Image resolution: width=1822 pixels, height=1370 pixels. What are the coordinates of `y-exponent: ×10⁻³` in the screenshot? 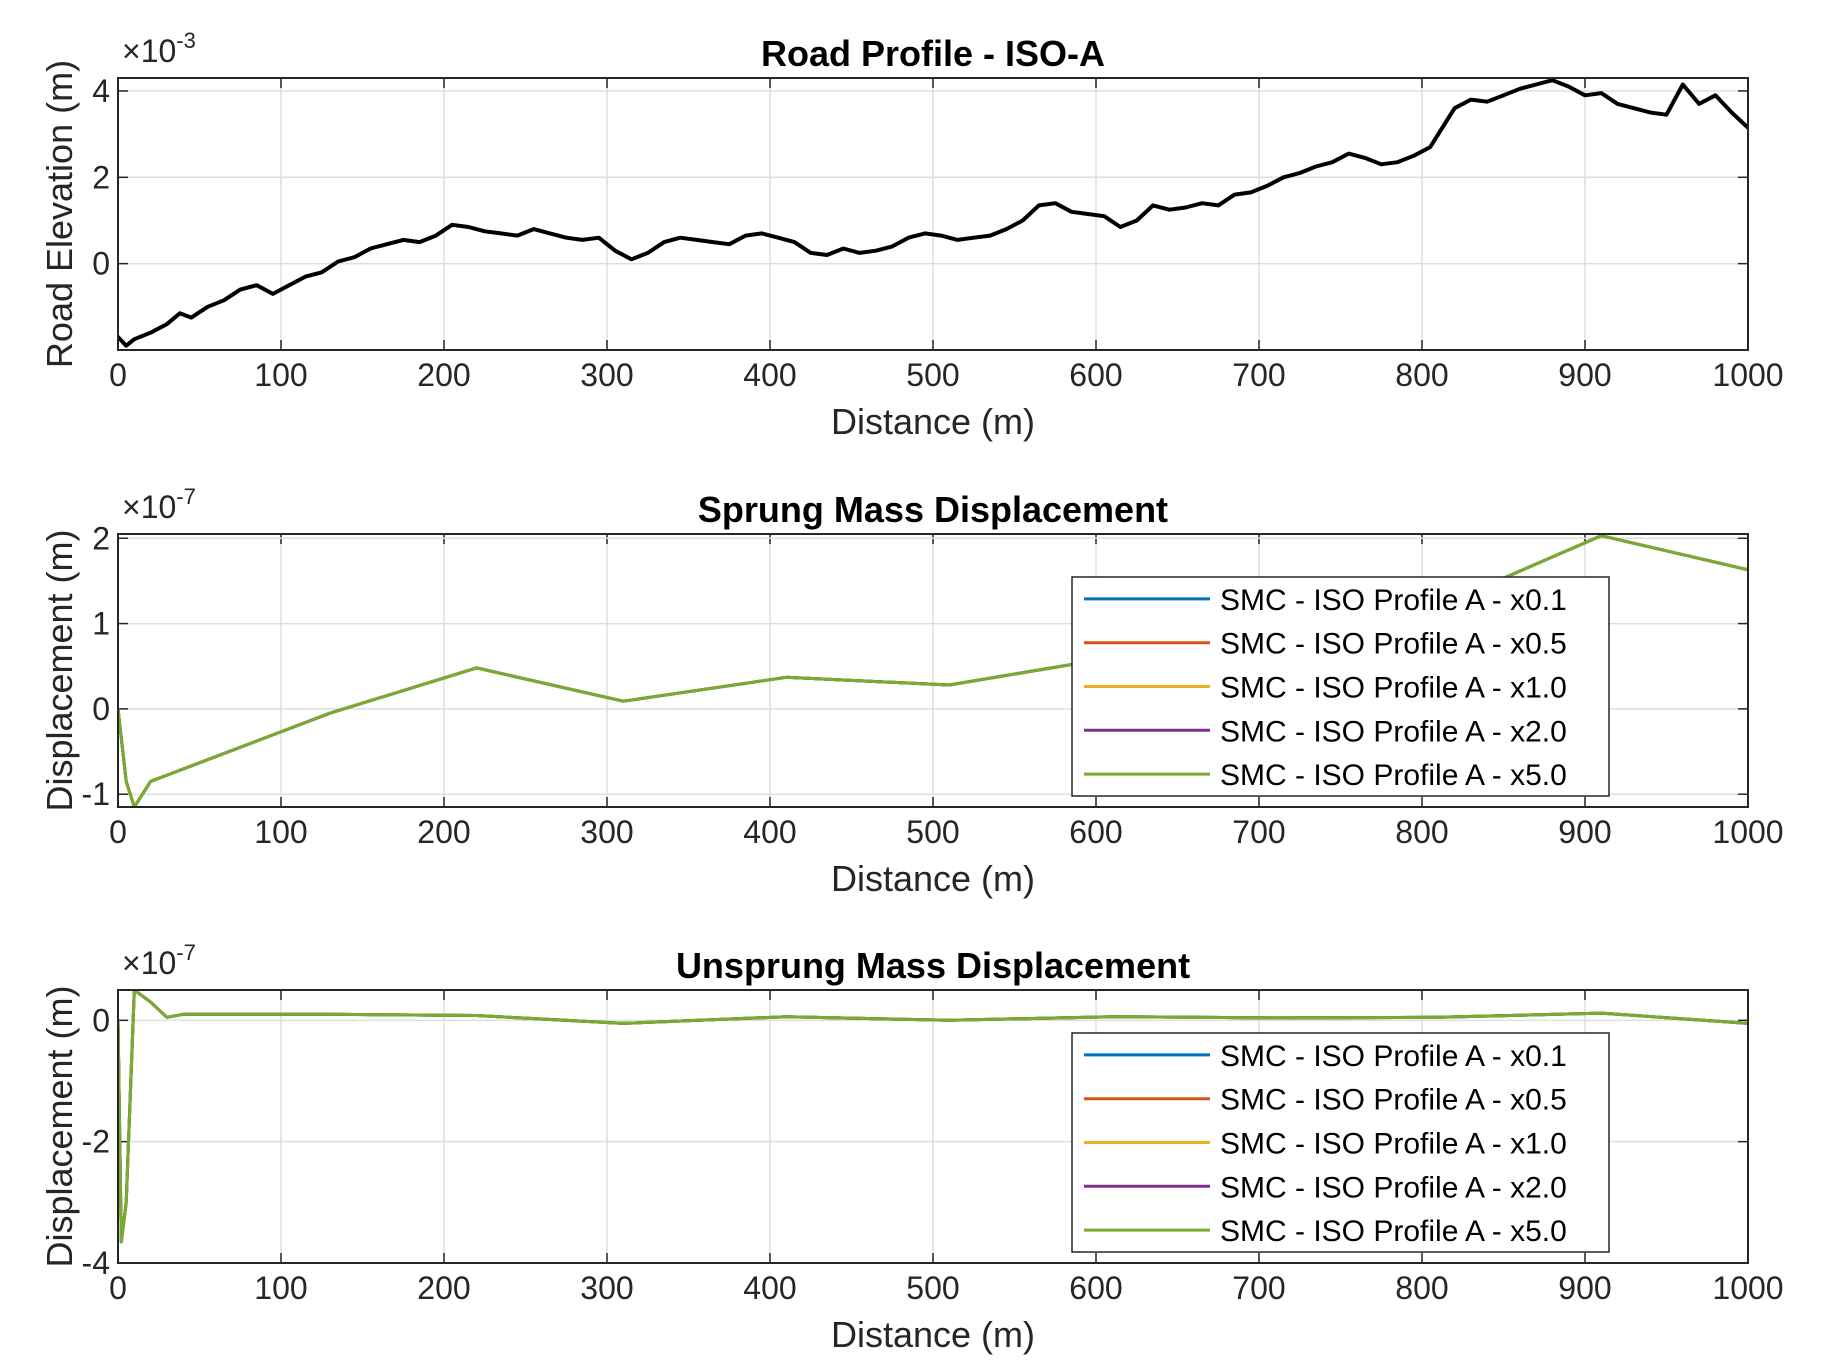 It's located at (159, 48).